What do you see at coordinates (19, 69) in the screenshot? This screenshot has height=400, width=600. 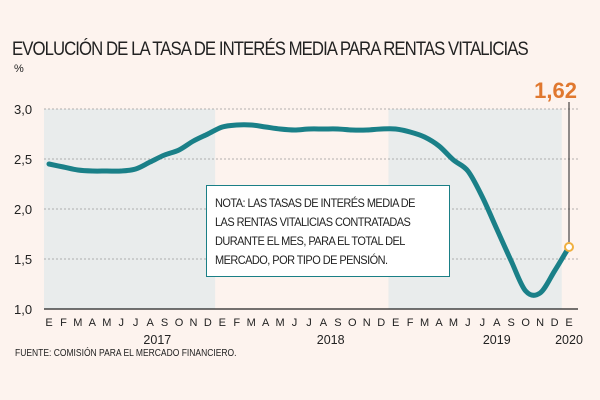 I see `y-axis-label: %` at bounding box center [19, 69].